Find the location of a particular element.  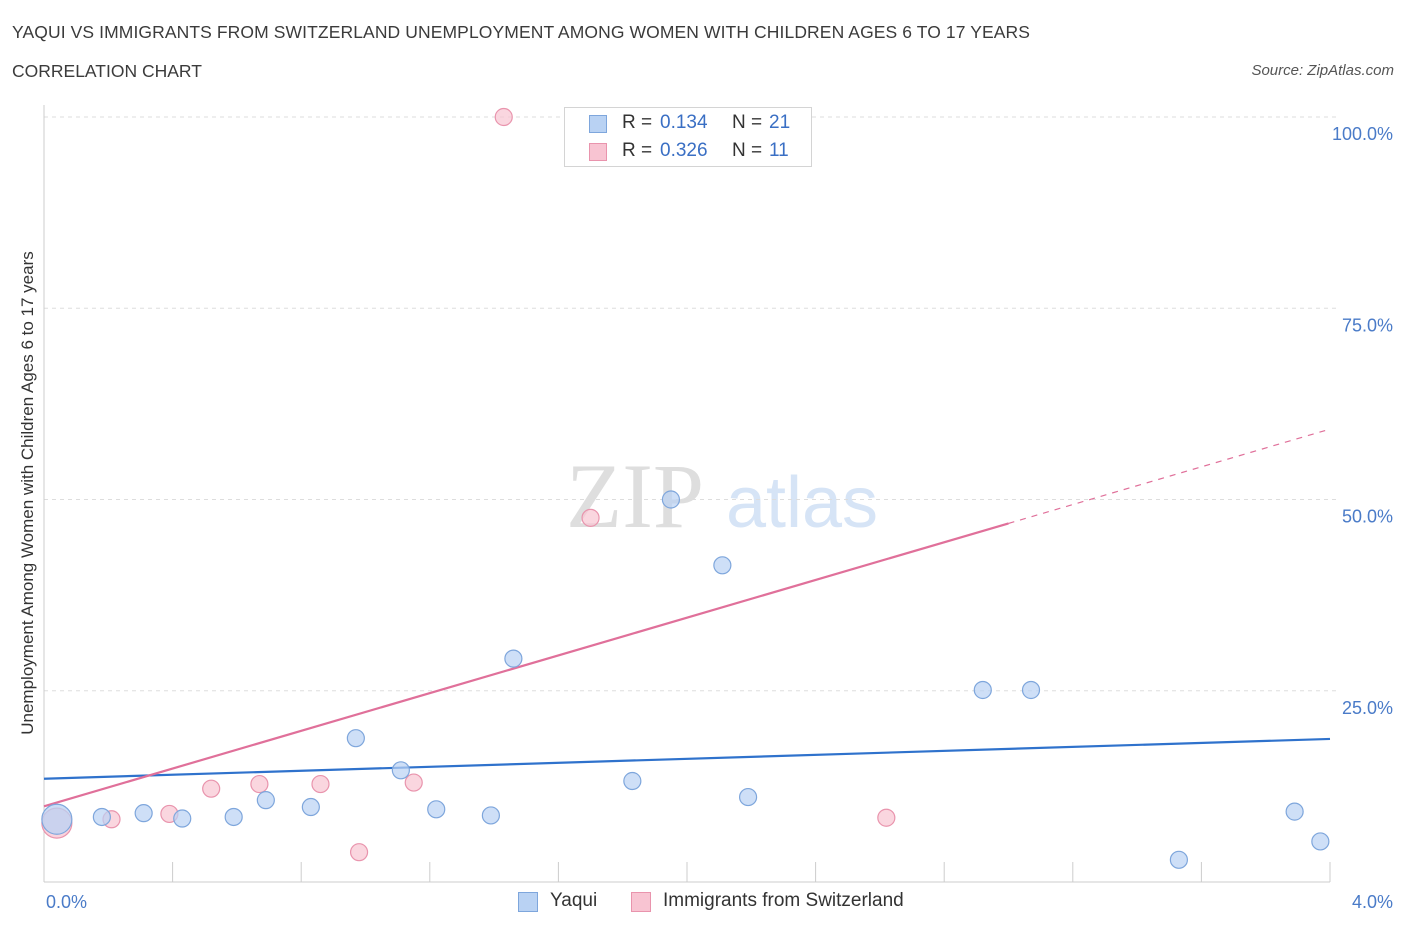

watermark-zip: ZIP is located at coordinates (635, 496).